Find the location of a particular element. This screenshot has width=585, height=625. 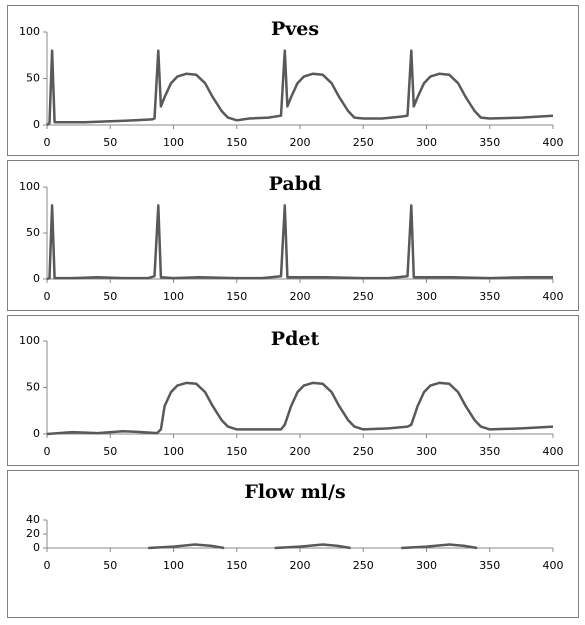

chart-title: Pdet is located at coordinates (295, 339).